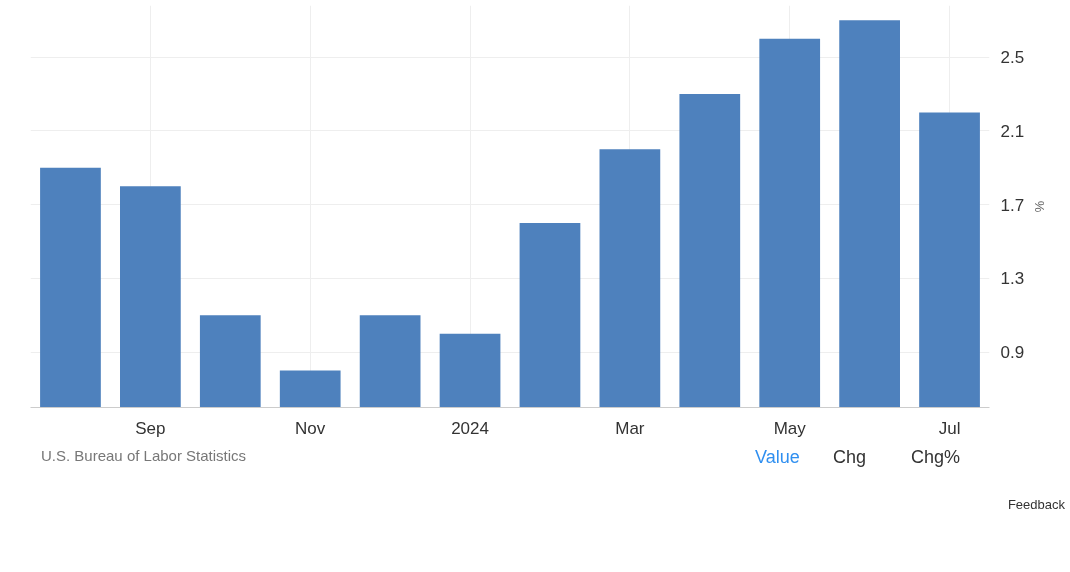 The height and width of the screenshot is (572, 1070). I want to click on text: Value, so click(777, 457).